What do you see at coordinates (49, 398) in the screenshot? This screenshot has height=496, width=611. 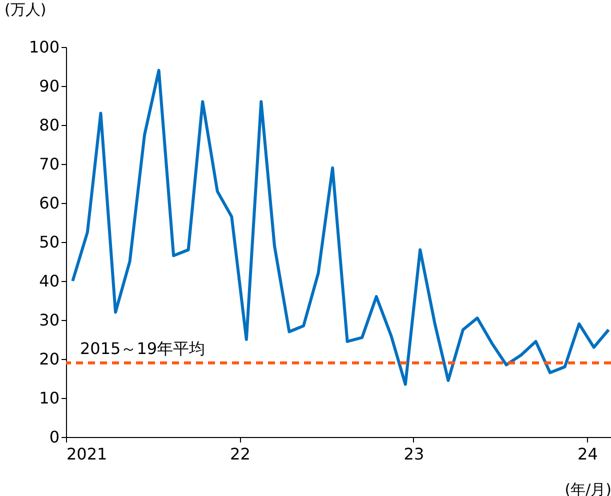 I see `y-tick-label: 10` at bounding box center [49, 398].